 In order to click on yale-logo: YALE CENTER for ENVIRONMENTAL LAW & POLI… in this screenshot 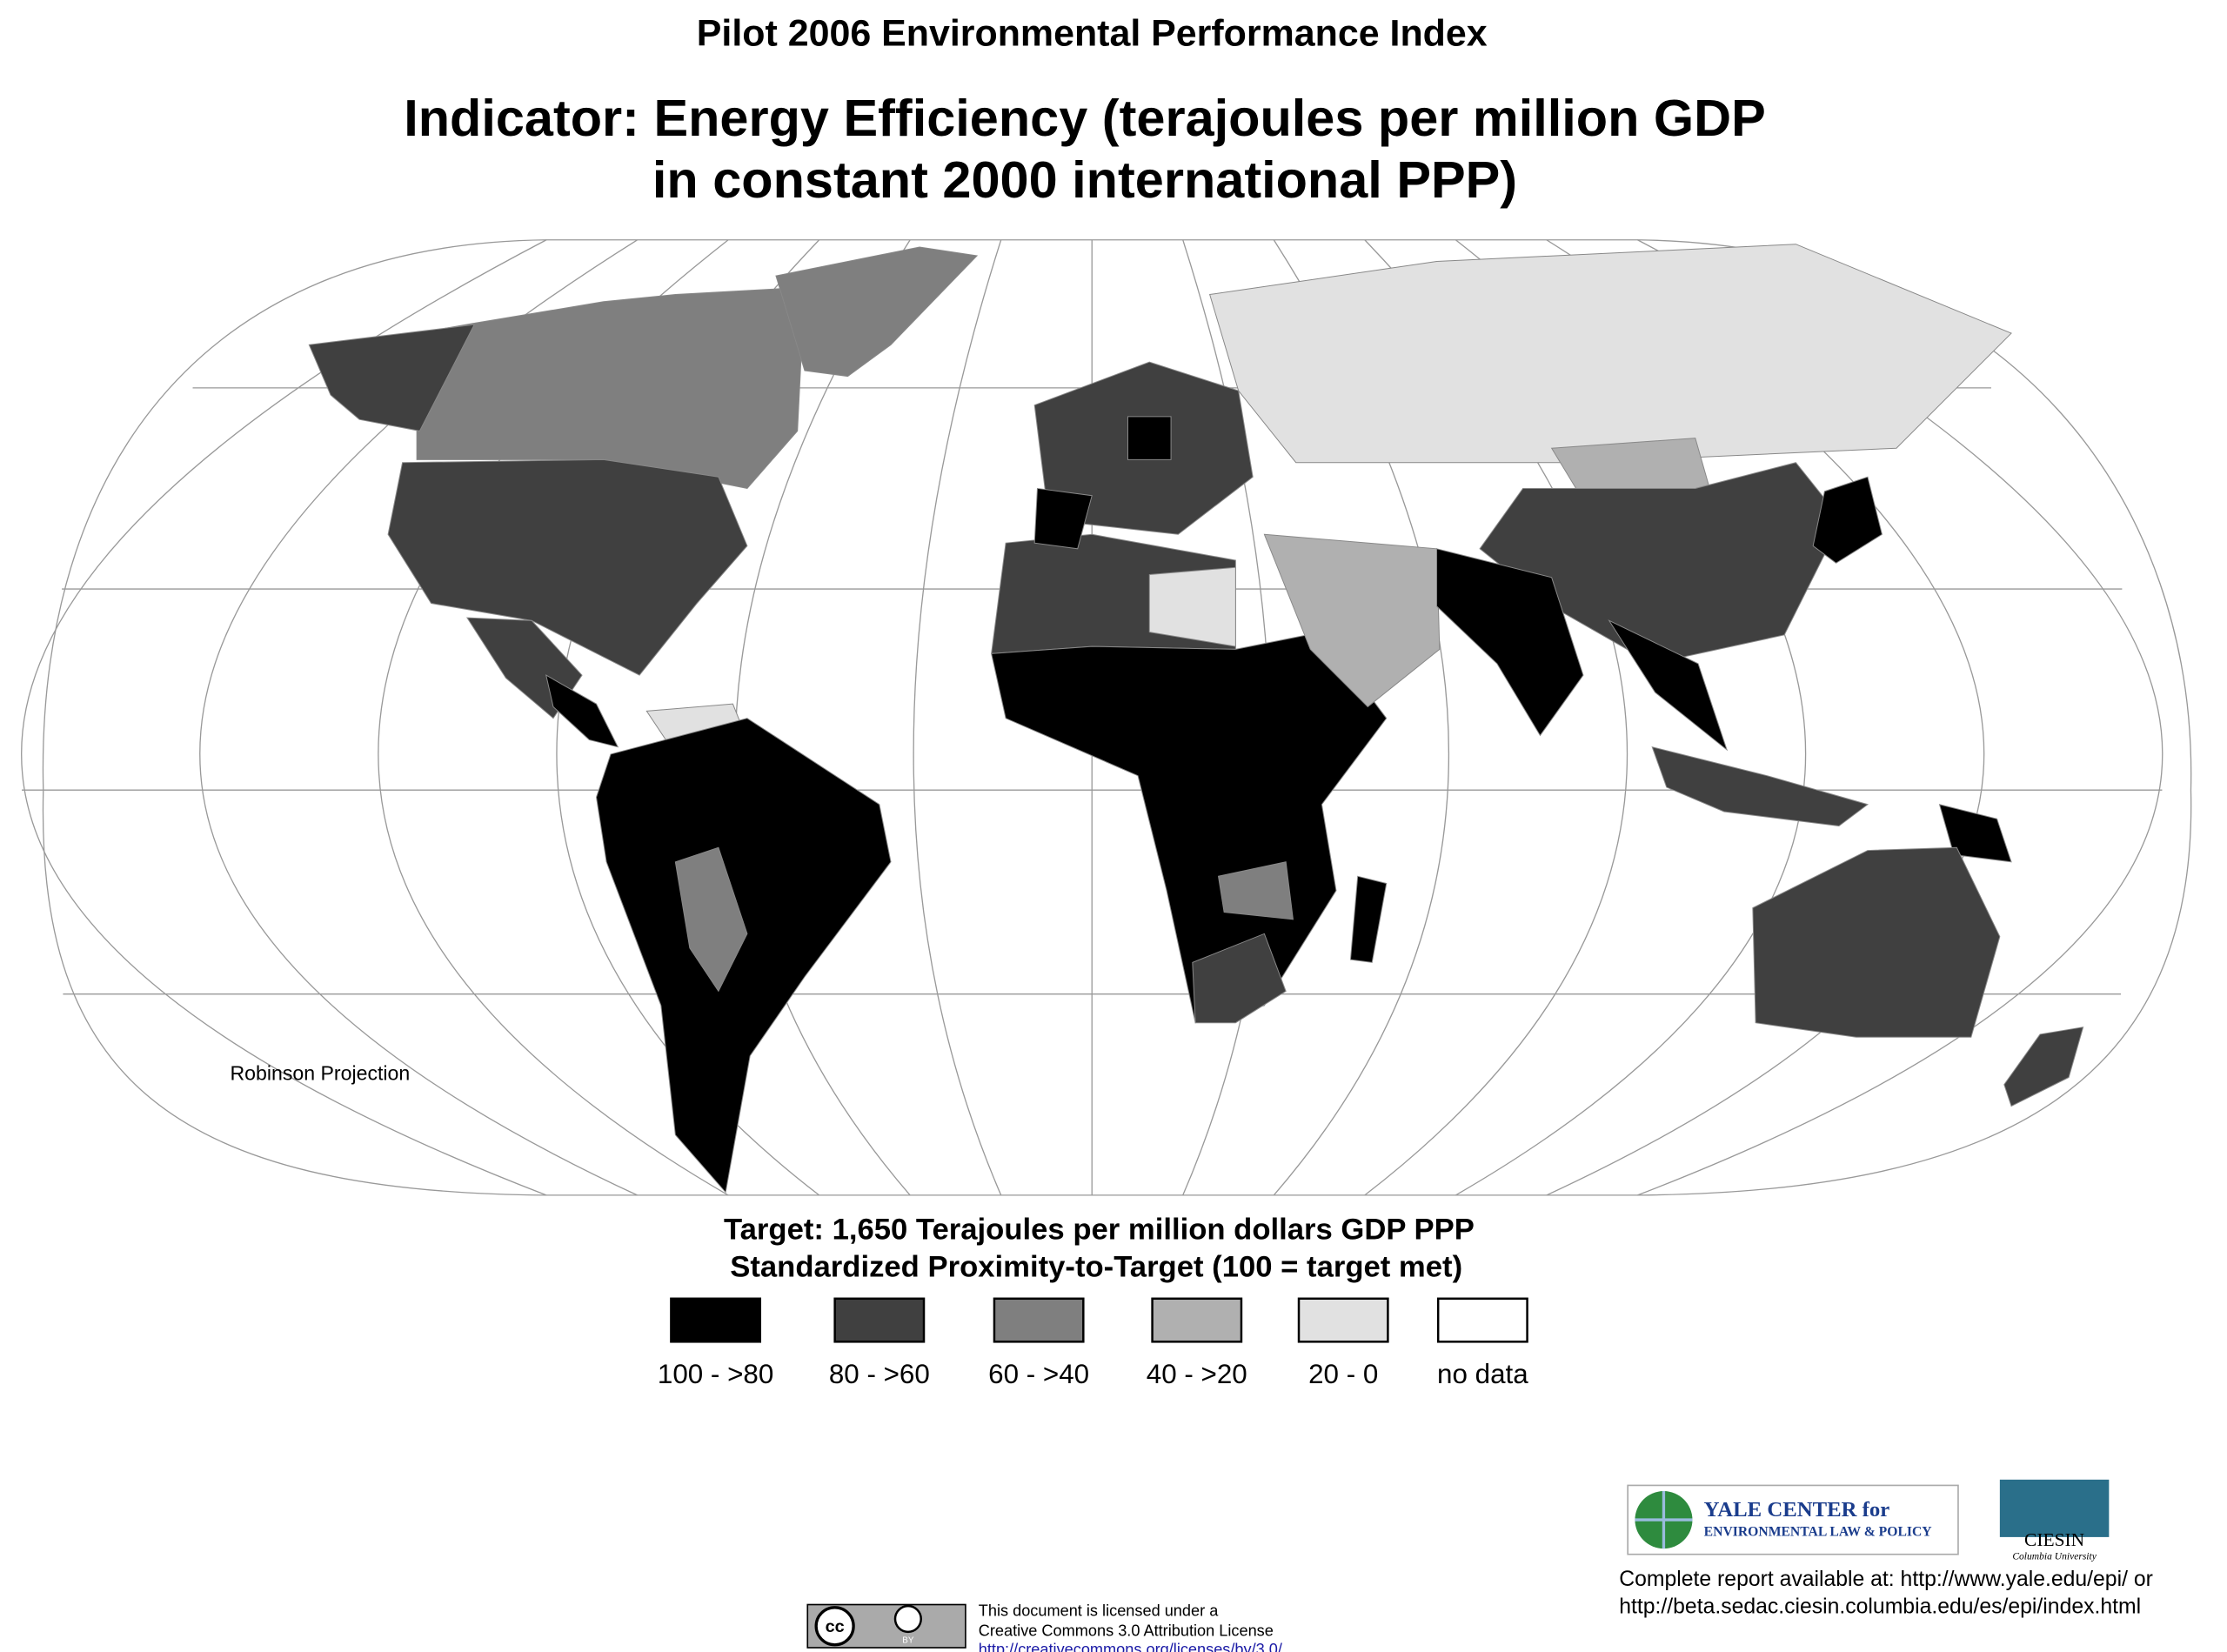, I will do `click(1793, 1519)`.